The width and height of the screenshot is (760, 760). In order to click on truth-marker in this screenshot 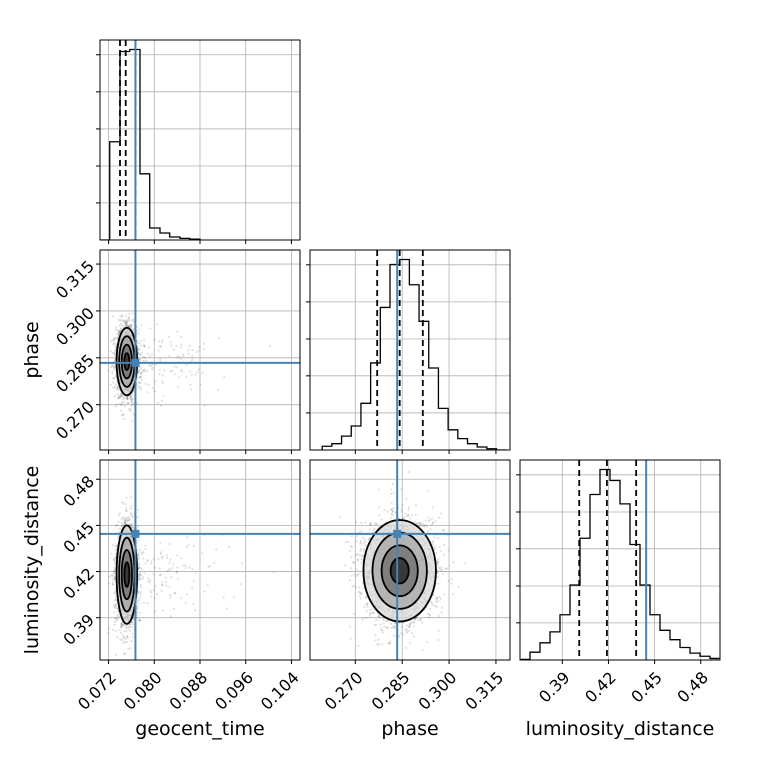, I will do `click(135, 362)`.